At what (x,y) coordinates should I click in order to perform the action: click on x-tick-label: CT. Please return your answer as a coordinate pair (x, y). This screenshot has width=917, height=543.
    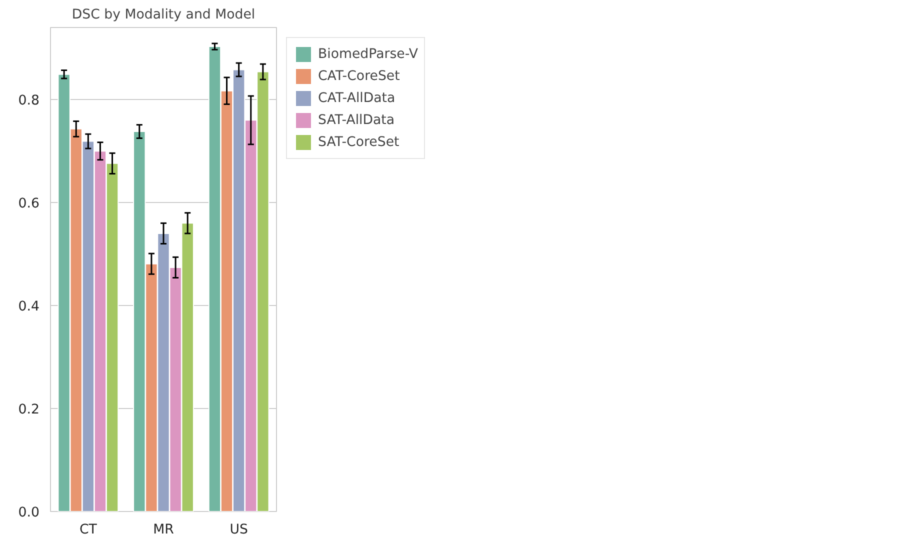
    Looking at the image, I should click on (88, 530).